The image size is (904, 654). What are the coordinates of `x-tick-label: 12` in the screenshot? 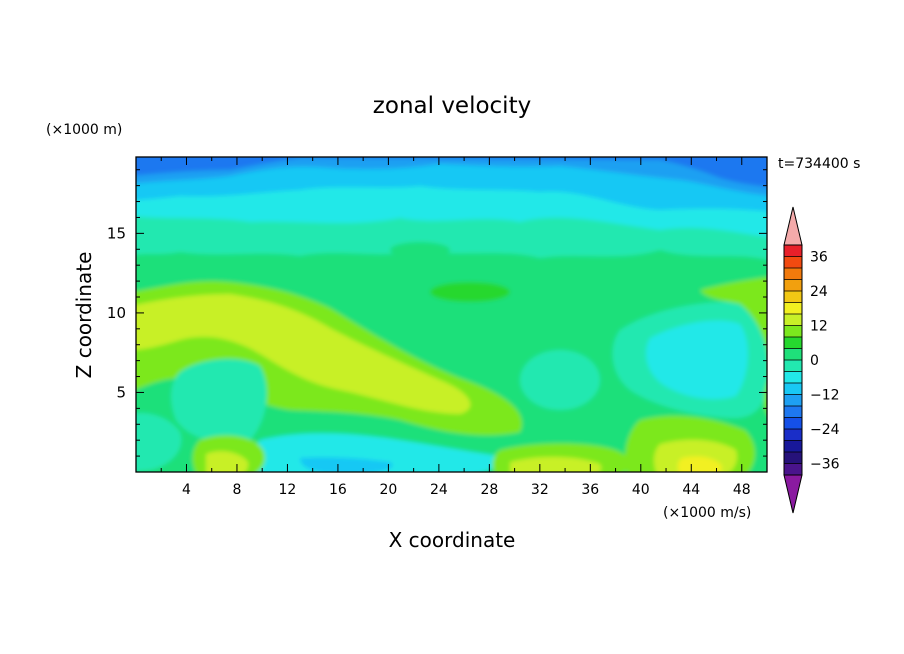 It's located at (288, 490).